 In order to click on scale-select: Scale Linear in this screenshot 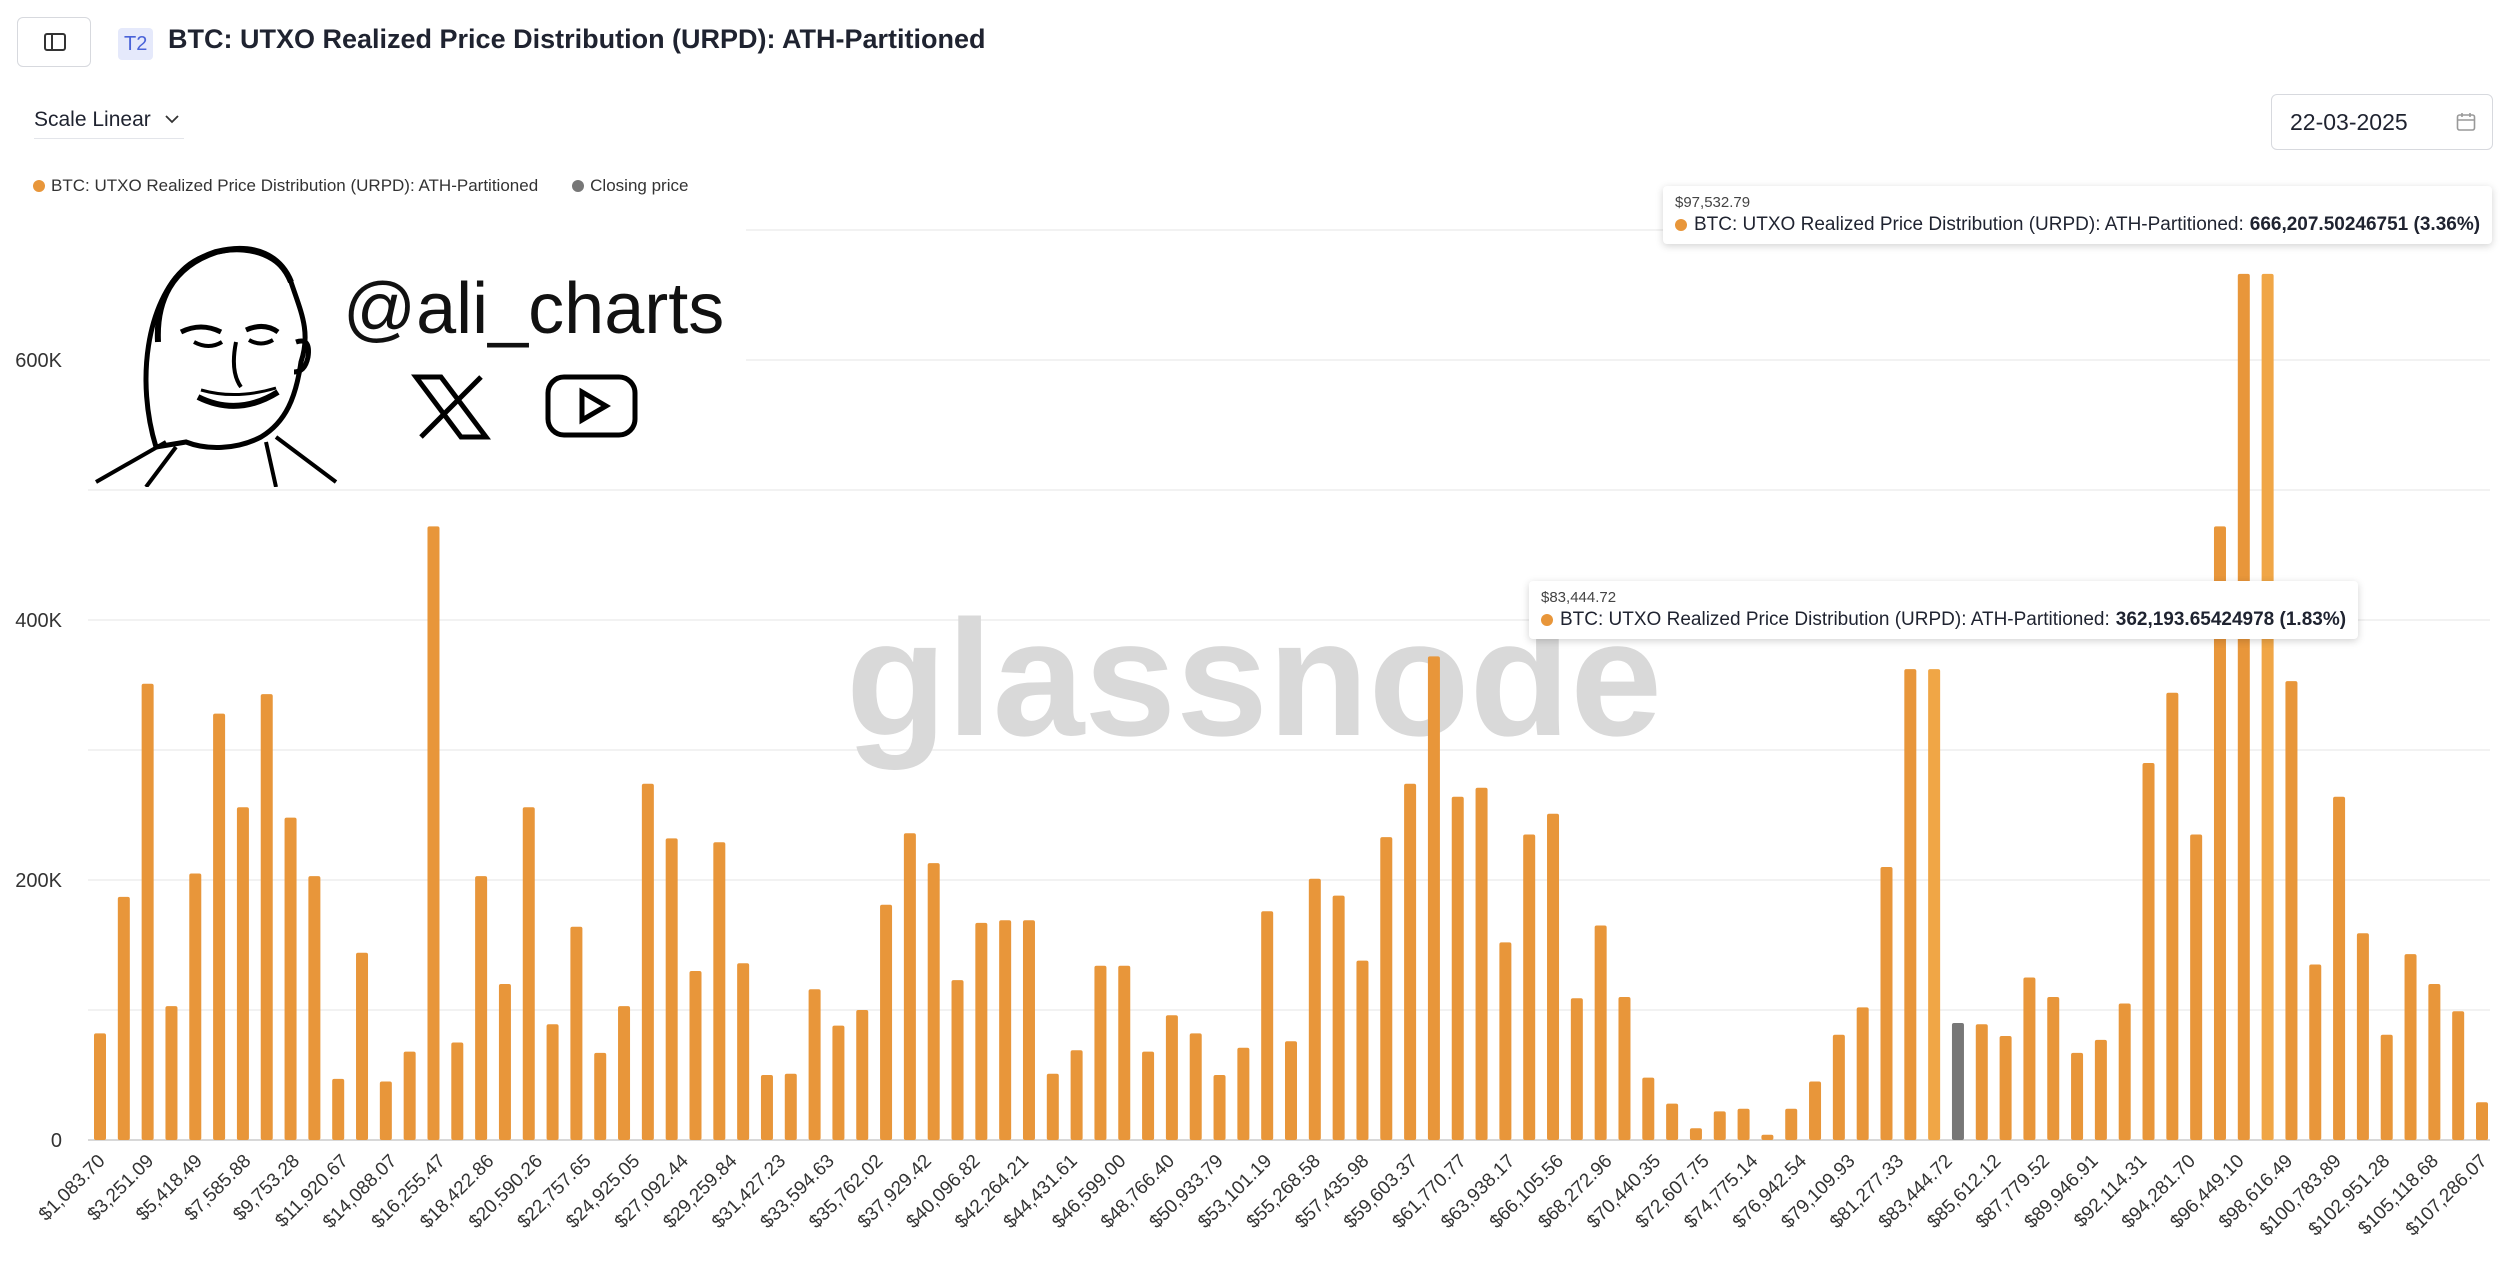, I will do `click(106, 120)`.